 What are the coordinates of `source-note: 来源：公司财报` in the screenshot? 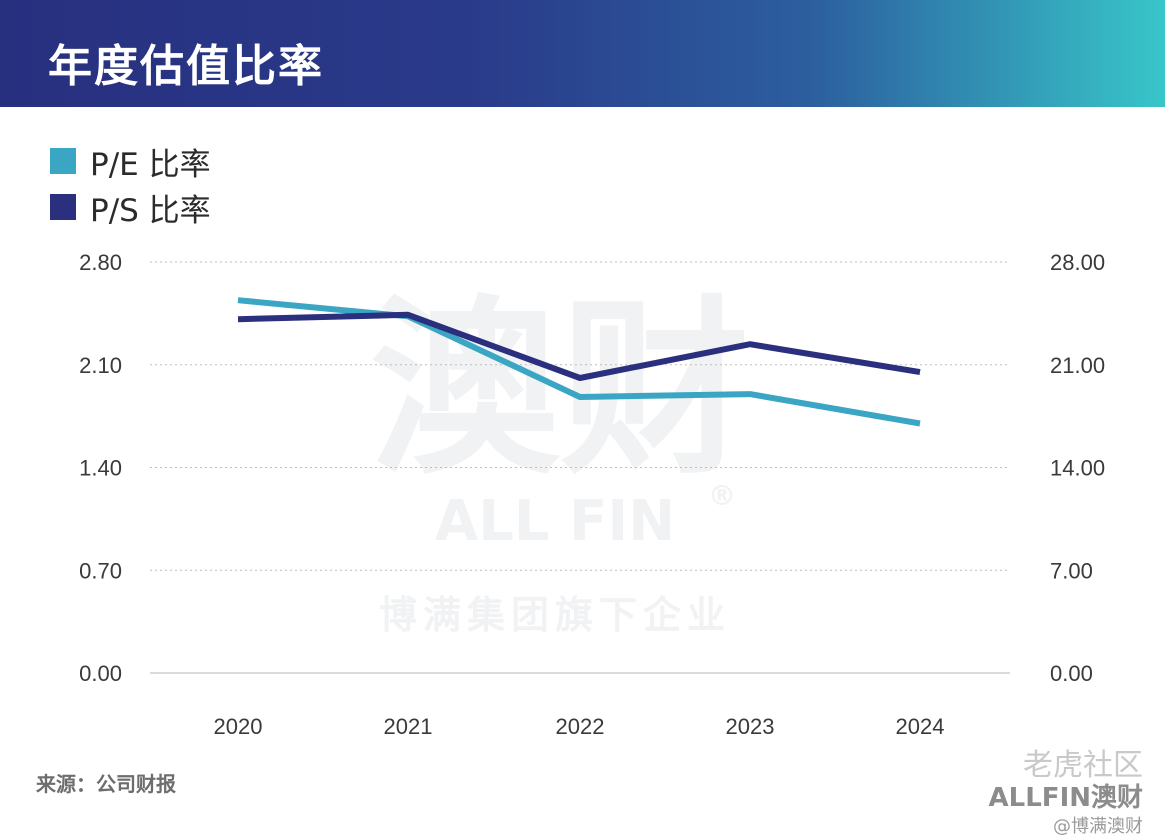 It's located at (106, 784).